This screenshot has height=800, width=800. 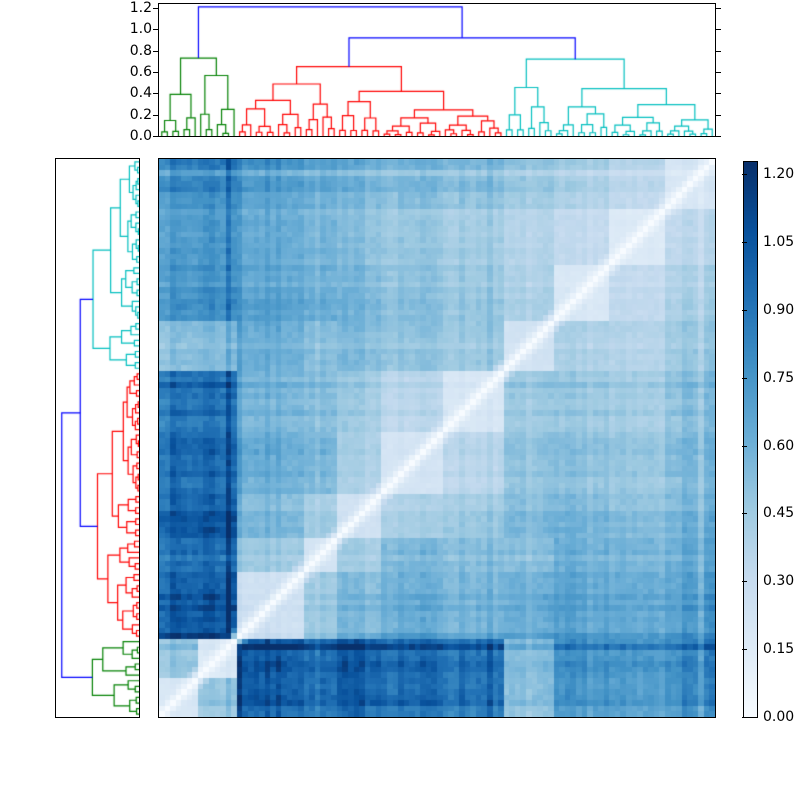 What do you see at coordinates (779, 581) in the screenshot?
I see `colorbar-tick-label: 0.30` at bounding box center [779, 581].